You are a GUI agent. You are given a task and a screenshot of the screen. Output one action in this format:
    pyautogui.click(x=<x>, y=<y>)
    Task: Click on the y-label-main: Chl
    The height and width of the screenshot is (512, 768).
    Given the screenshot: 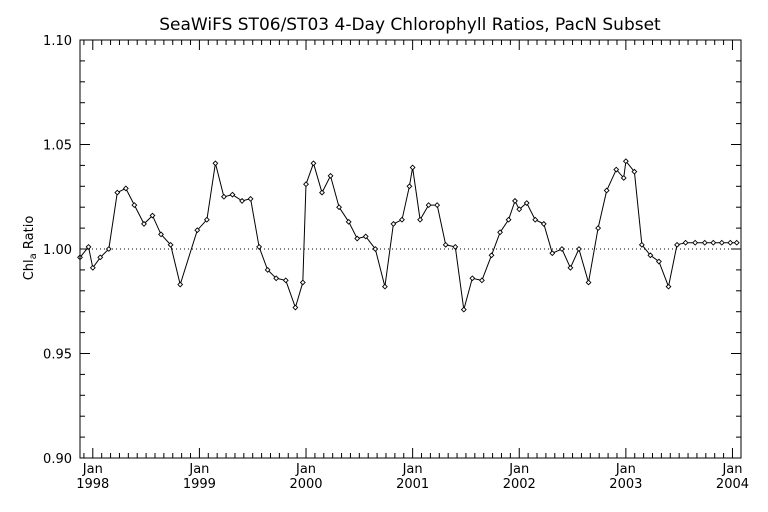 What is the action you would take?
    pyautogui.click(x=29, y=269)
    